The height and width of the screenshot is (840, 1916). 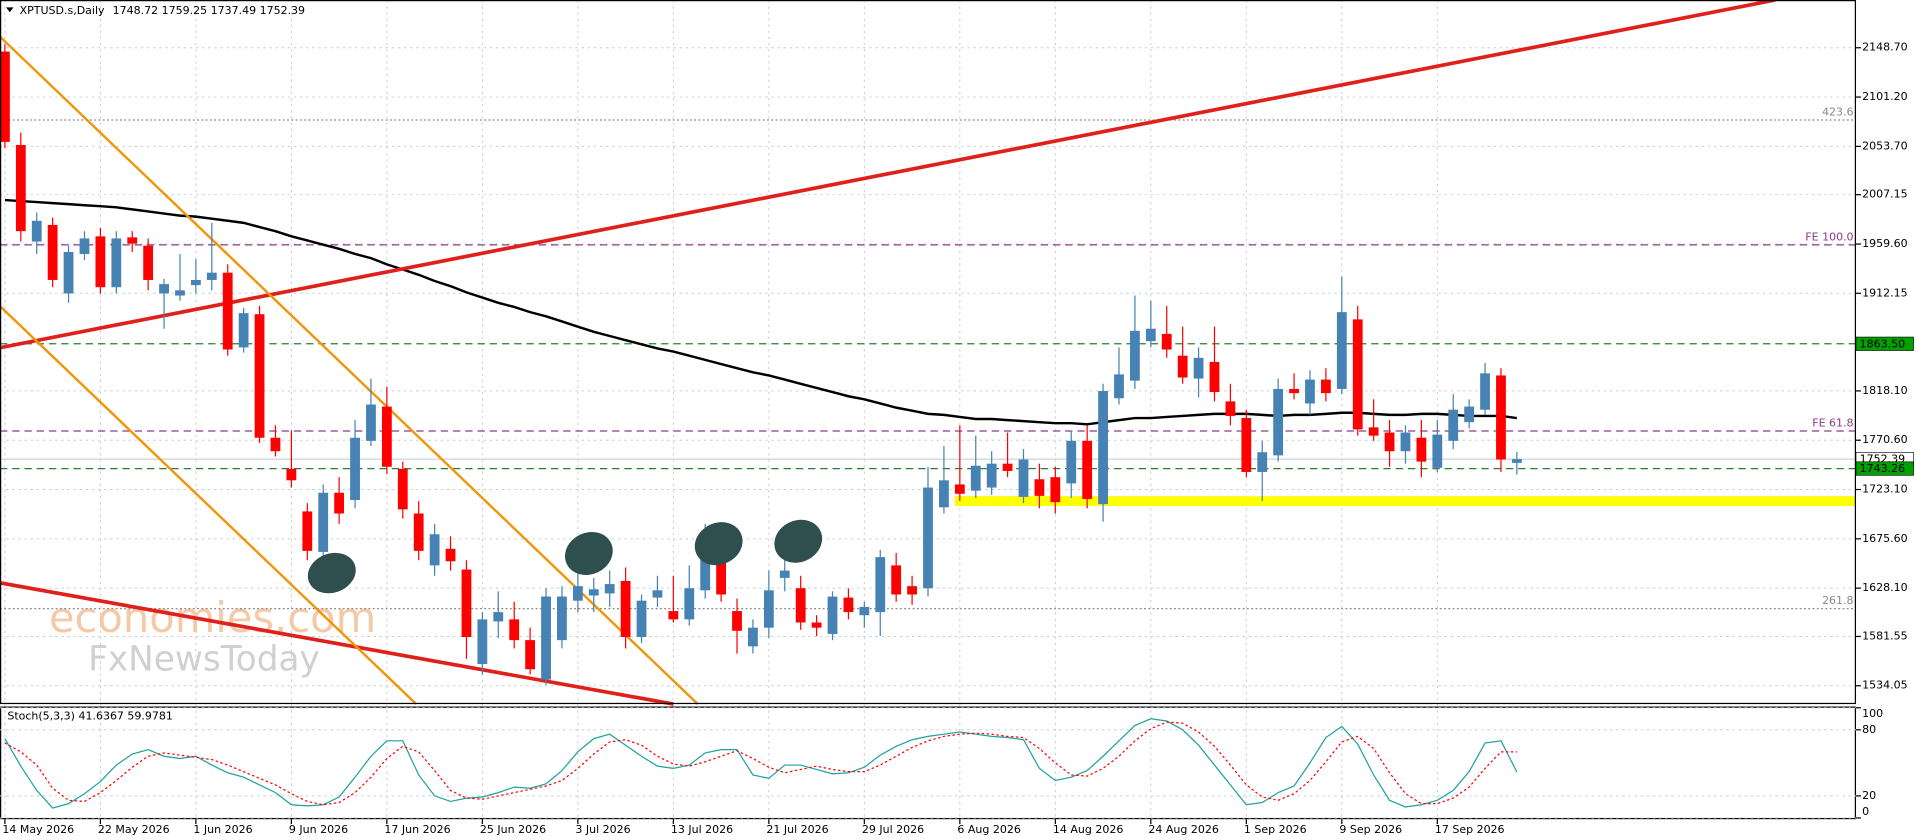 I want to click on support-zone, so click(x=1405, y=501).